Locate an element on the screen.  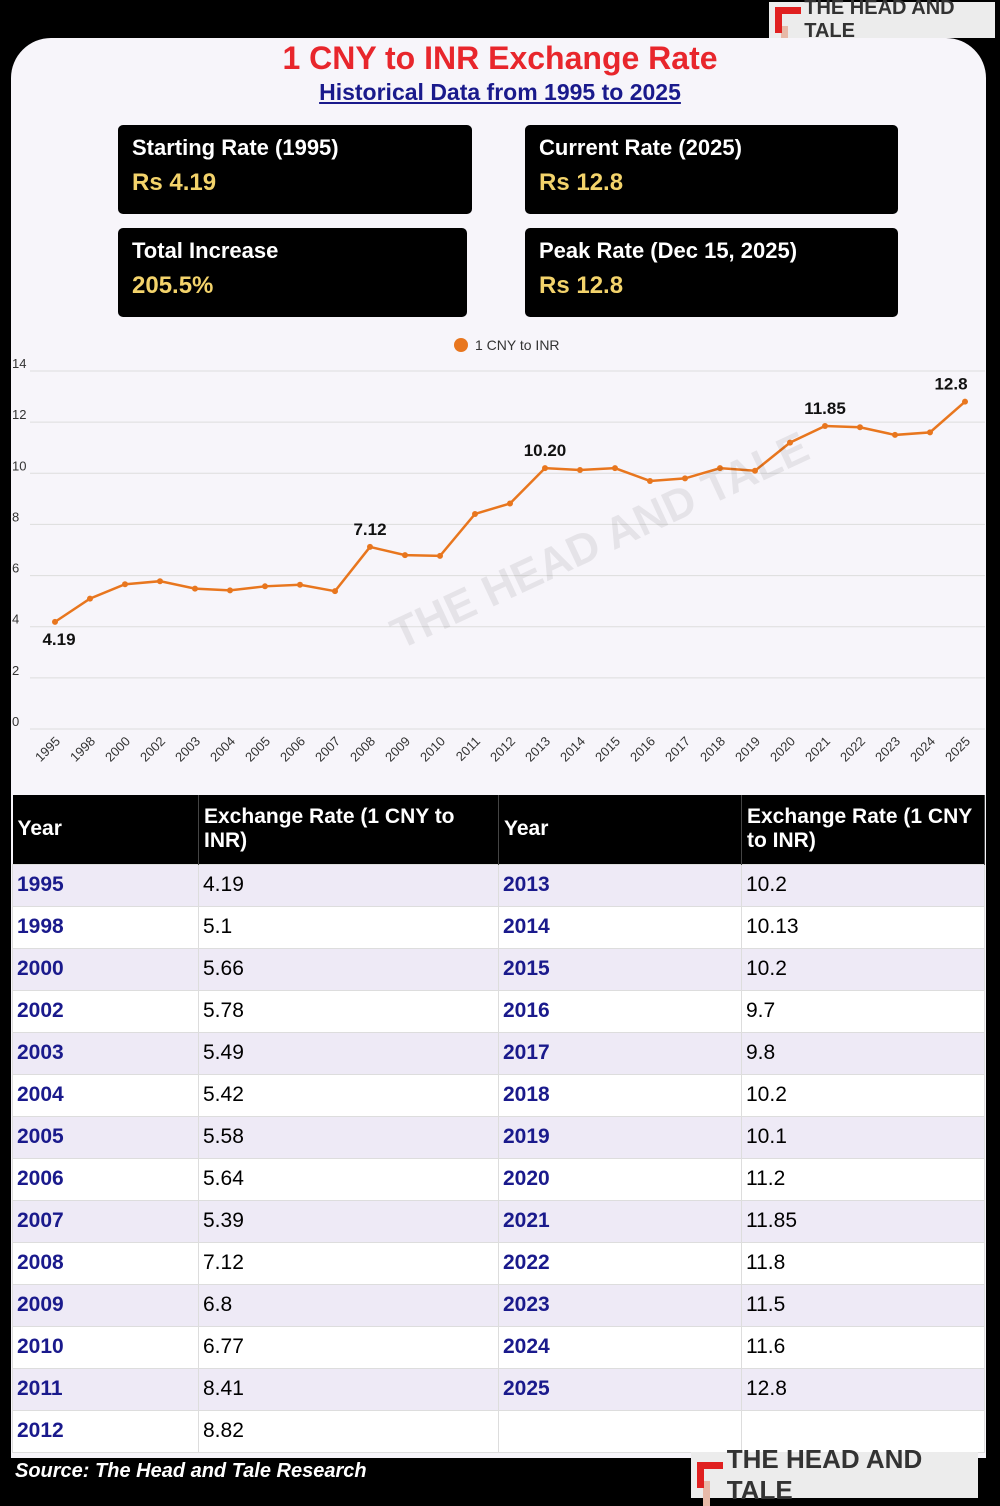
year-cell: 2008 is located at coordinates (105, 1263).